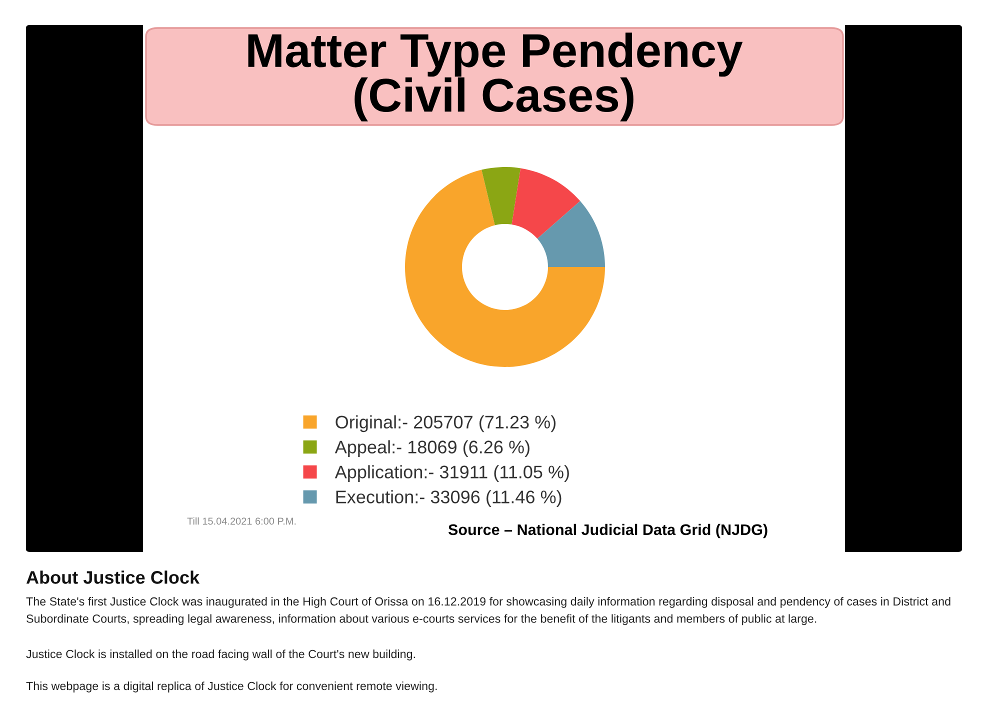  Describe the element at coordinates (488, 611) in the screenshot. I see `text: The State's first Justice Clock was inaugurated in the High Court of Orissa on 16.12.2019 for showcasing daily information regarding disposal and pendency of cases in District and Subordinate Courts, spreading legal awareness, information about various e-courts services for the benefit of the litigants and members of public at large.` at that location.